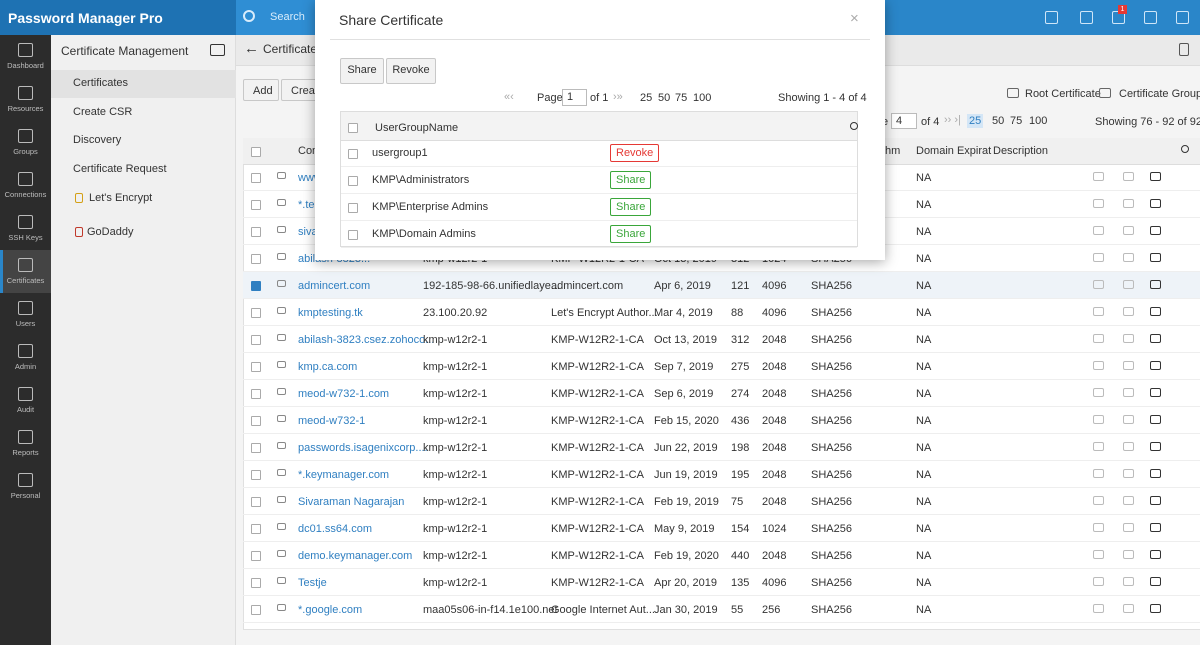 This screenshot has height=645, width=1200. What do you see at coordinates (334, 286) in the screenshot?
I see `cert-name: admincert.com` at bounding box center [334, 286].